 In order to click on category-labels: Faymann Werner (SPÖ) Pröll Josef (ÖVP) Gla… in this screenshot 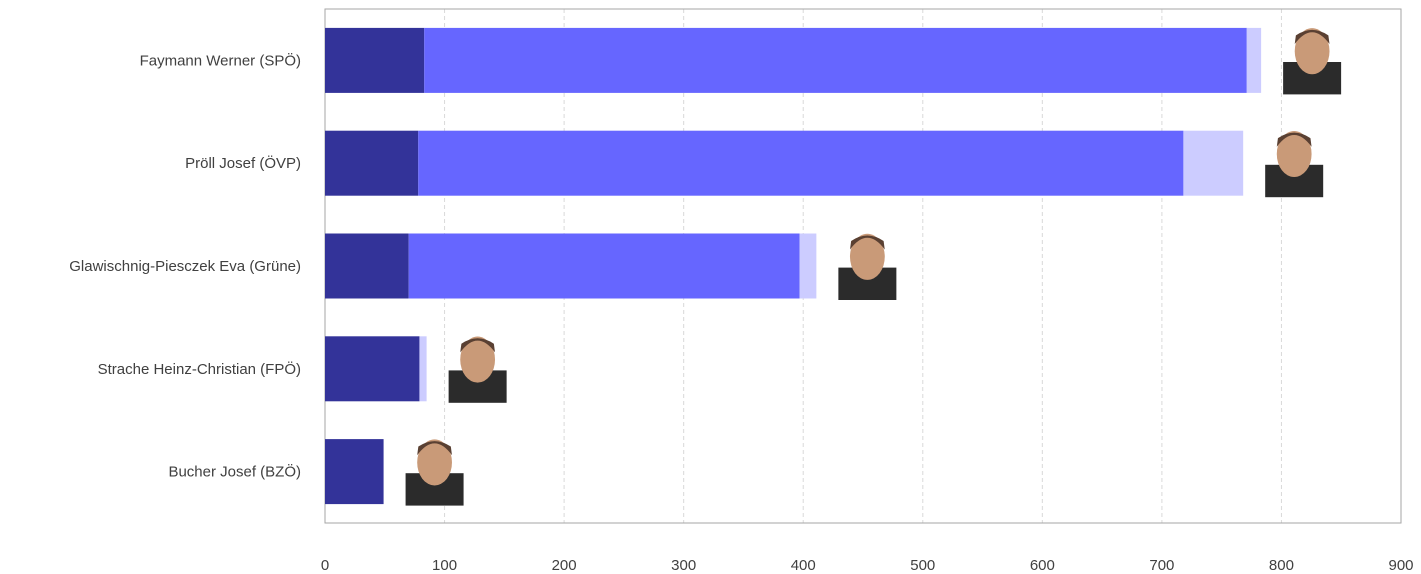, I will do `click(185, 265)`.